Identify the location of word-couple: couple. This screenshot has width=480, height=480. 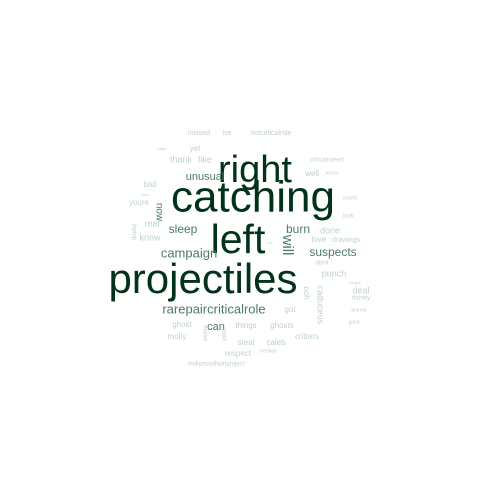
(355, 282).